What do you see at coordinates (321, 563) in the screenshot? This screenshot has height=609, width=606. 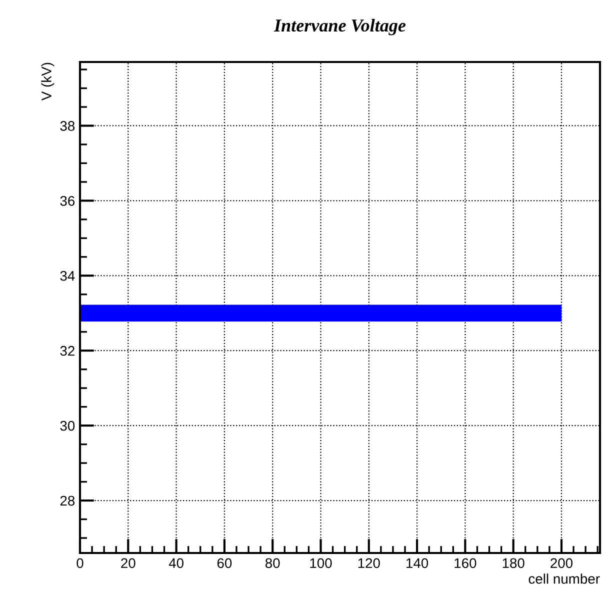 I see `x-tick-label: 100` at bounding box center [321, 563].